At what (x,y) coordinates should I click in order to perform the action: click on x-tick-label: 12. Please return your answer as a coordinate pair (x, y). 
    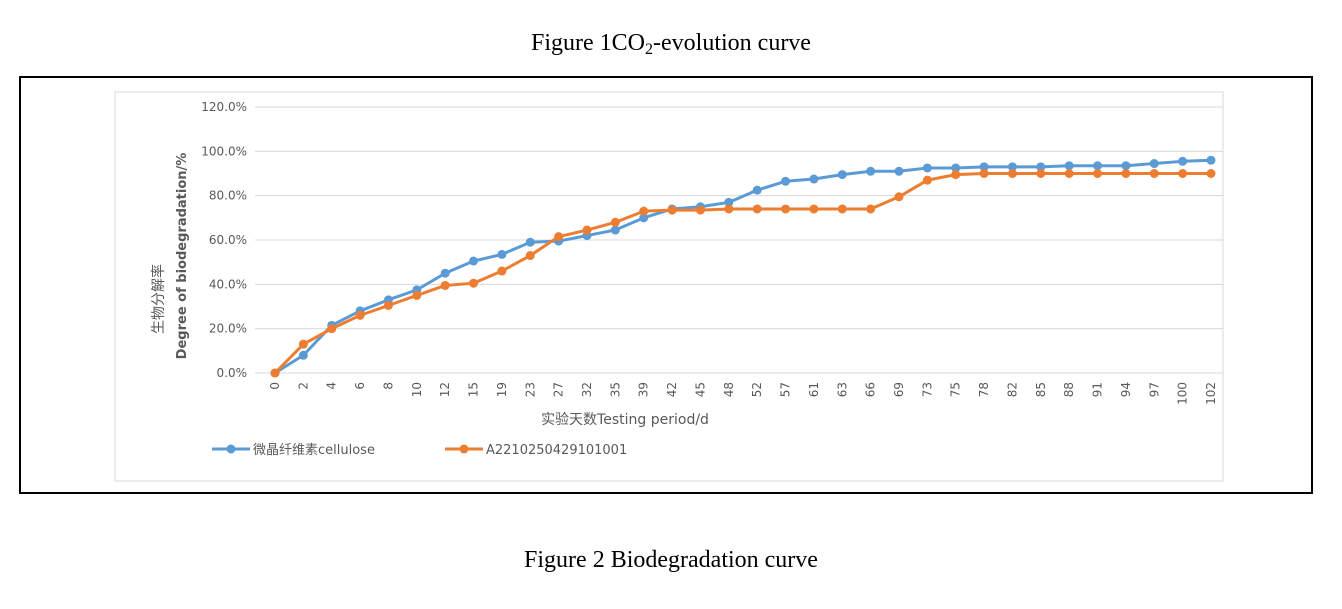
    Looking at the image, I should click on (445, 389).